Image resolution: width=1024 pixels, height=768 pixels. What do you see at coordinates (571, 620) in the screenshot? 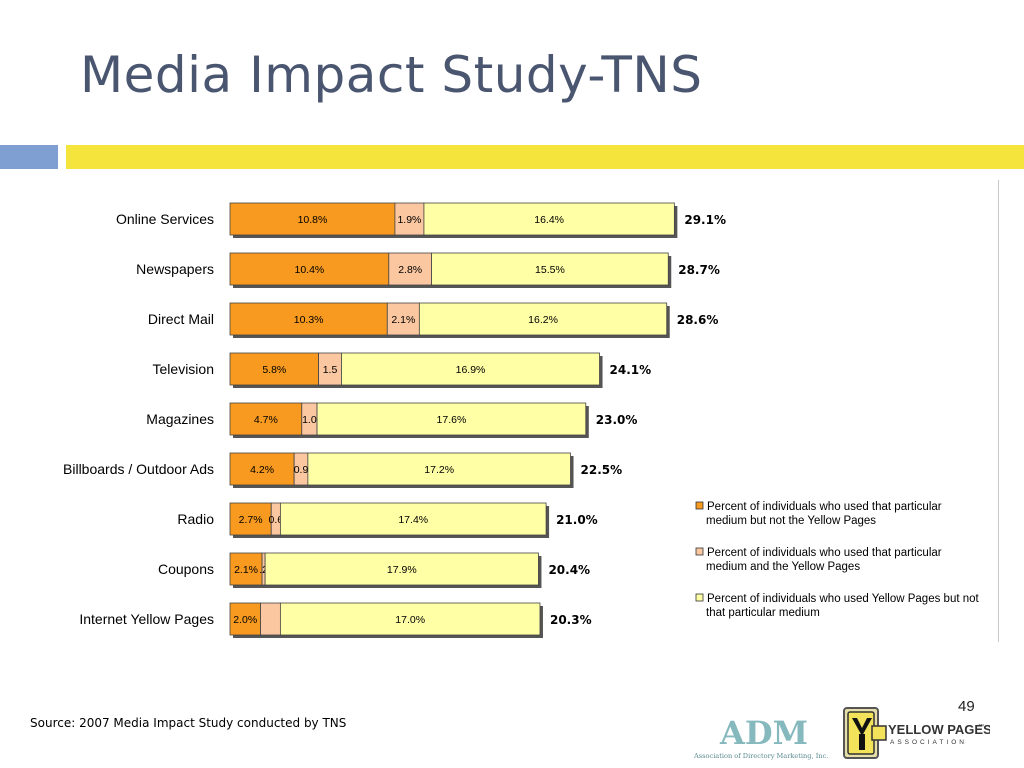
I see `bar-total-label: 20.3%` at bounding box center [571, 620].